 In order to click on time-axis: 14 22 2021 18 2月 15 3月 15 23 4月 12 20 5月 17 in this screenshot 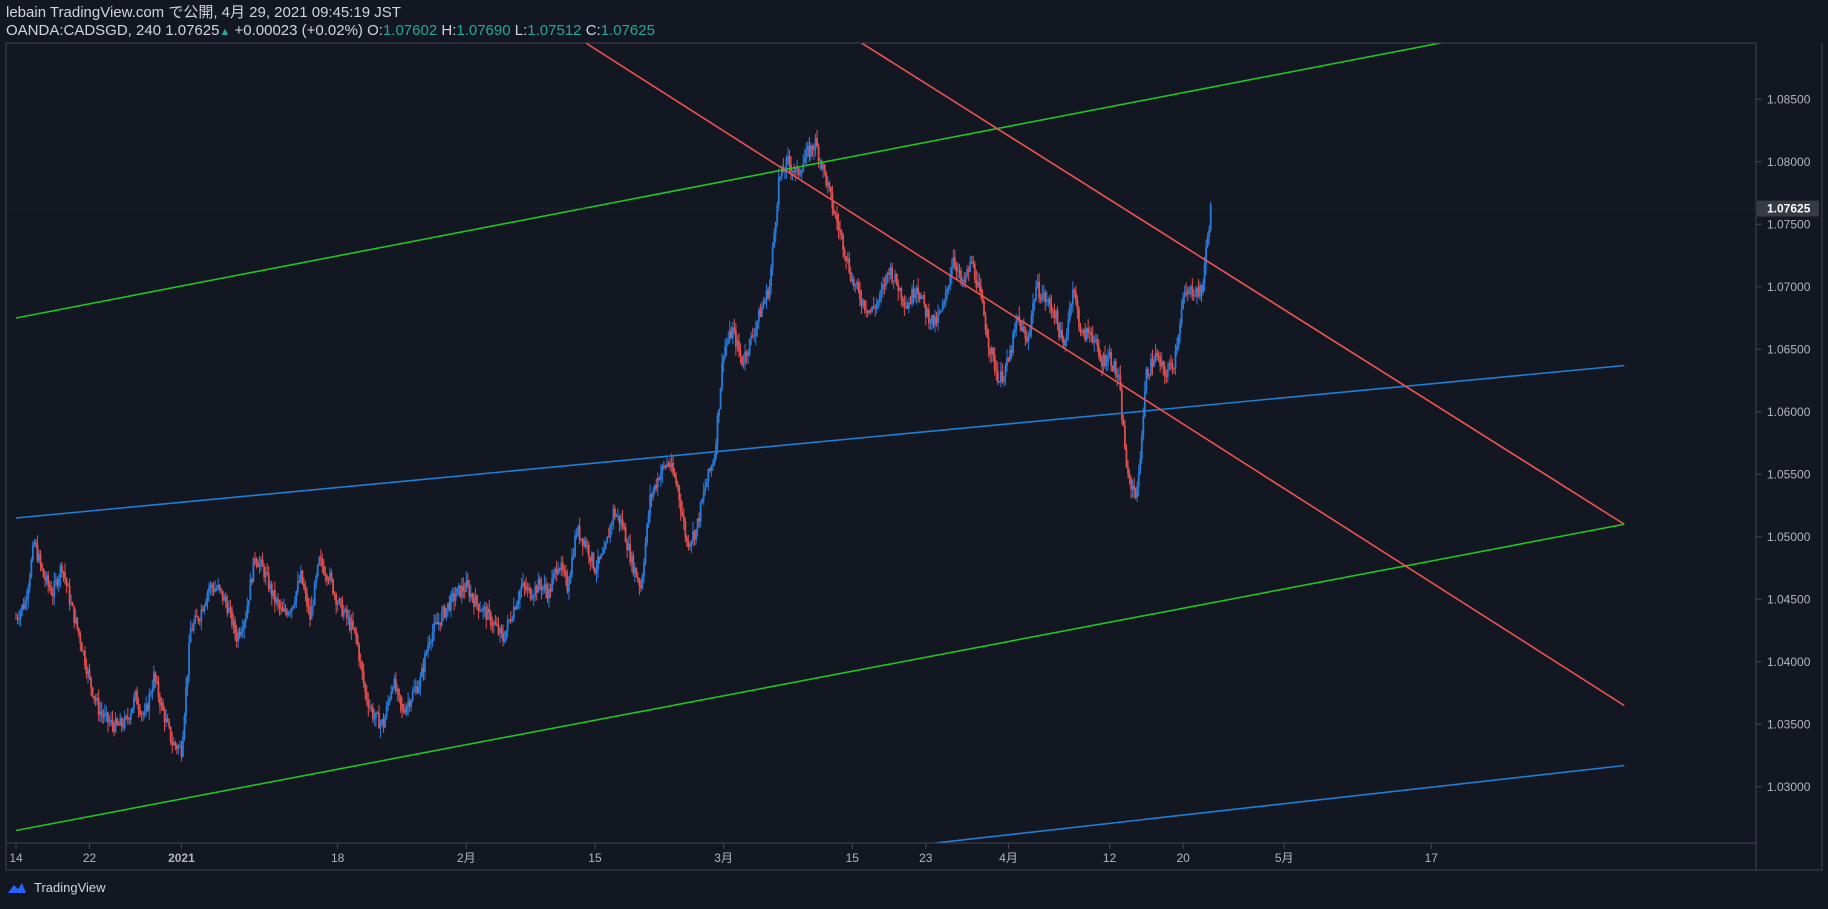, I will do `click(723, 854)`.